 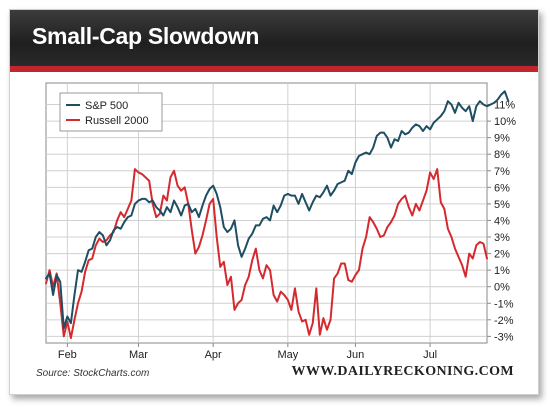 What do you see at coordinates (504, 304) in the screenshot?
I see `y-tick-label: -1%` at bounding box center [504, 304].